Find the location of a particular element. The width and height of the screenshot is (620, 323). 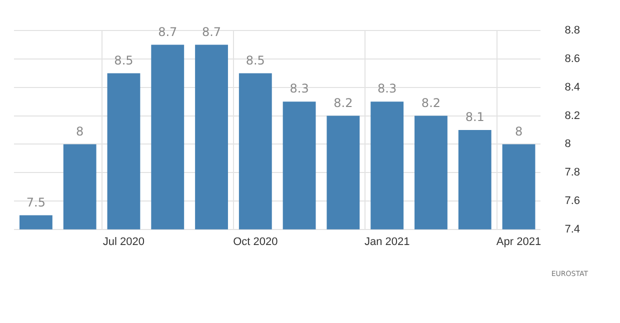

y-tick-label: 8.2 is located at coordinates (572, 116).